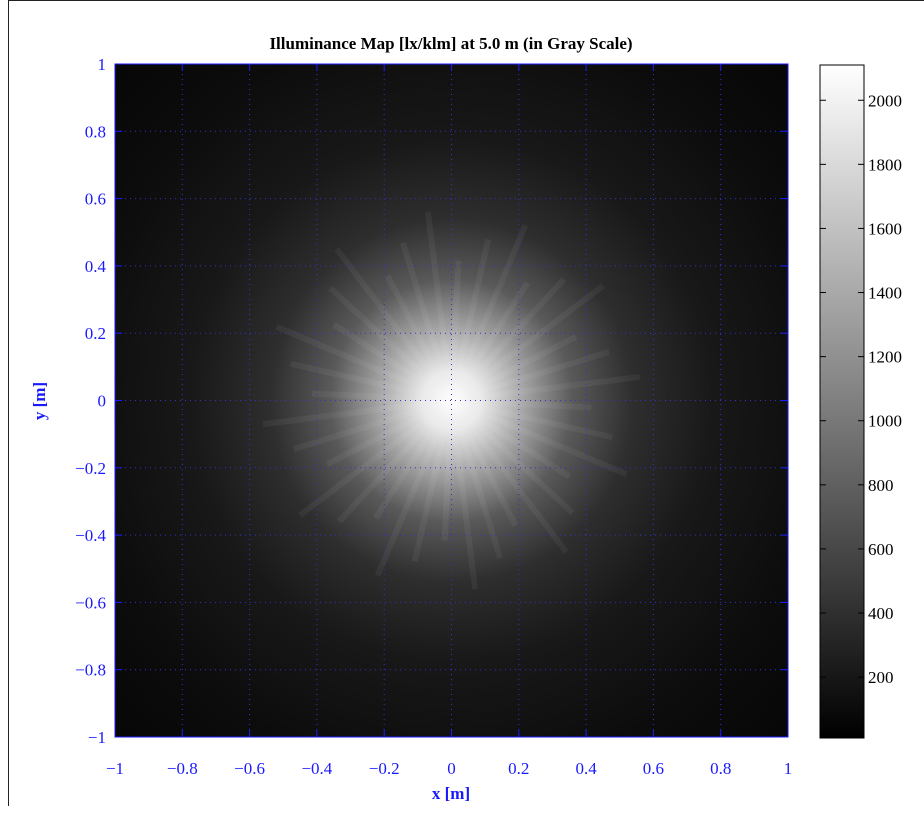  What do you see at coordinates (95, 199) in the screenshot?
I see `y-tick-label: 0.6` at bounding box center [95, 199].